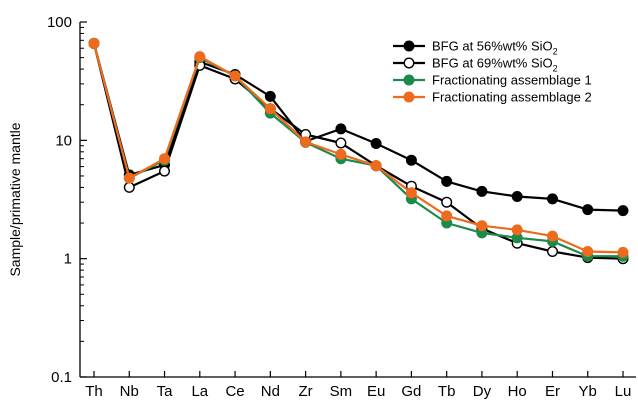  I want to click on legend-item: BFG at 56%wt% SiO2, so click(475, 48).